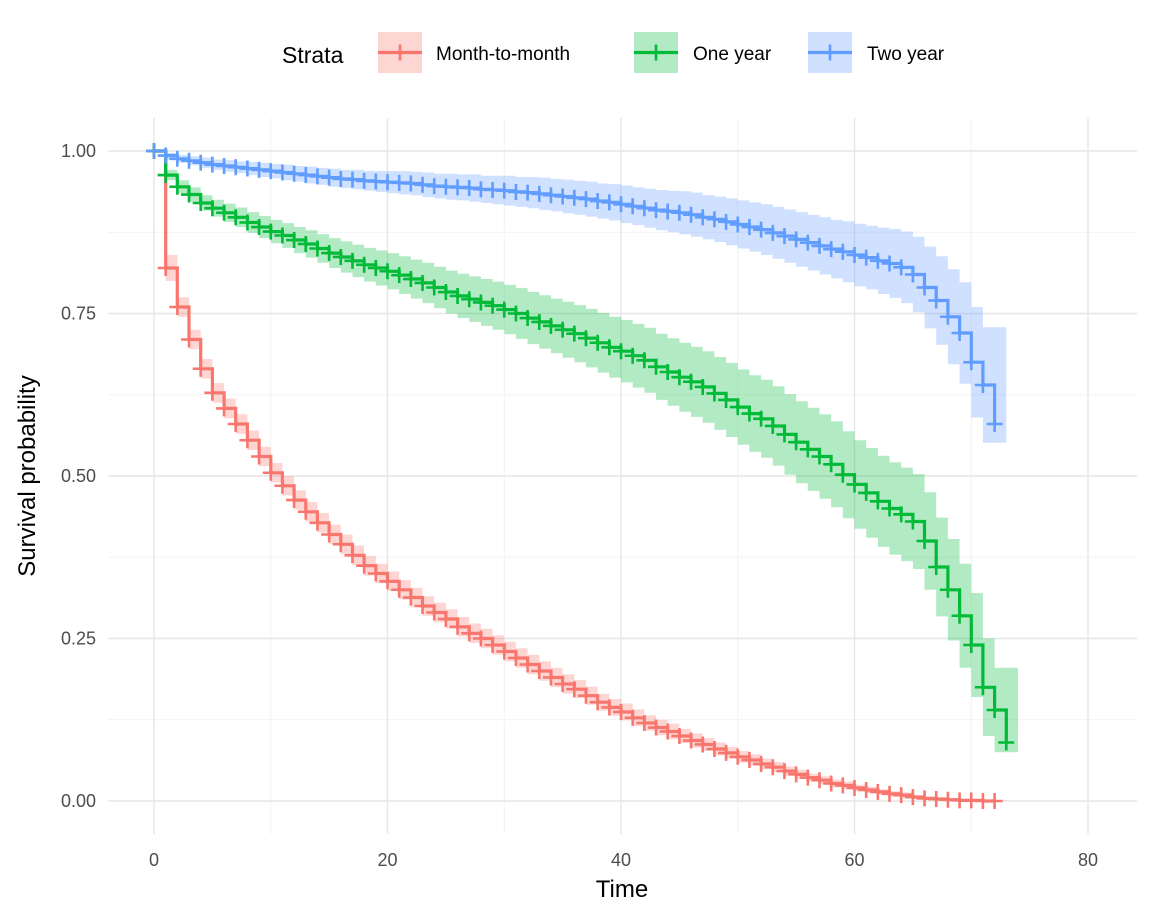 The height and width of the screenshot is (921, 1152). I want to click on legend-key-plus-icon, so click(830, 52).